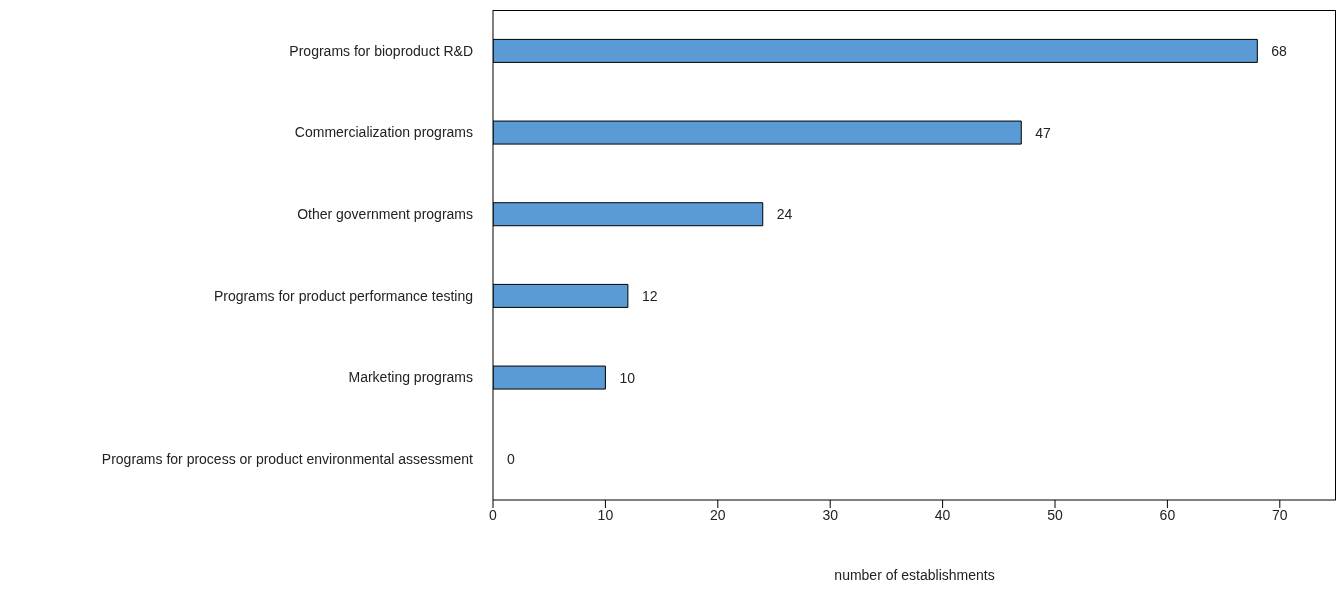 The width and height of the screenshot is (1343, 593). I want to click on x-tick-label: 20, so click(718, 514).